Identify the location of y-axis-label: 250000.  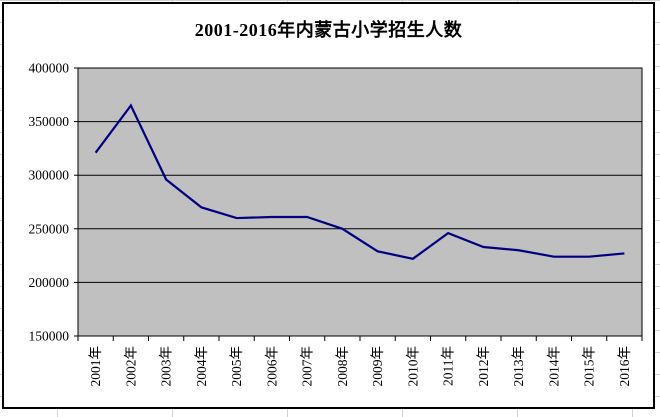
(49, 228).